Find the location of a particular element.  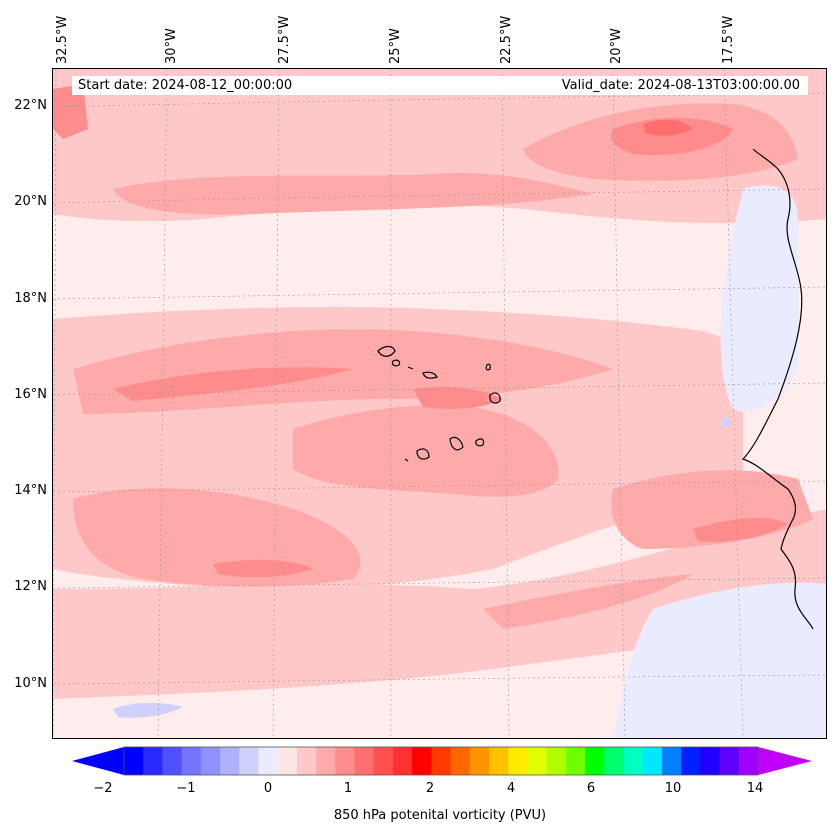

pv-blob-islands is located at coordinates (426, 451).